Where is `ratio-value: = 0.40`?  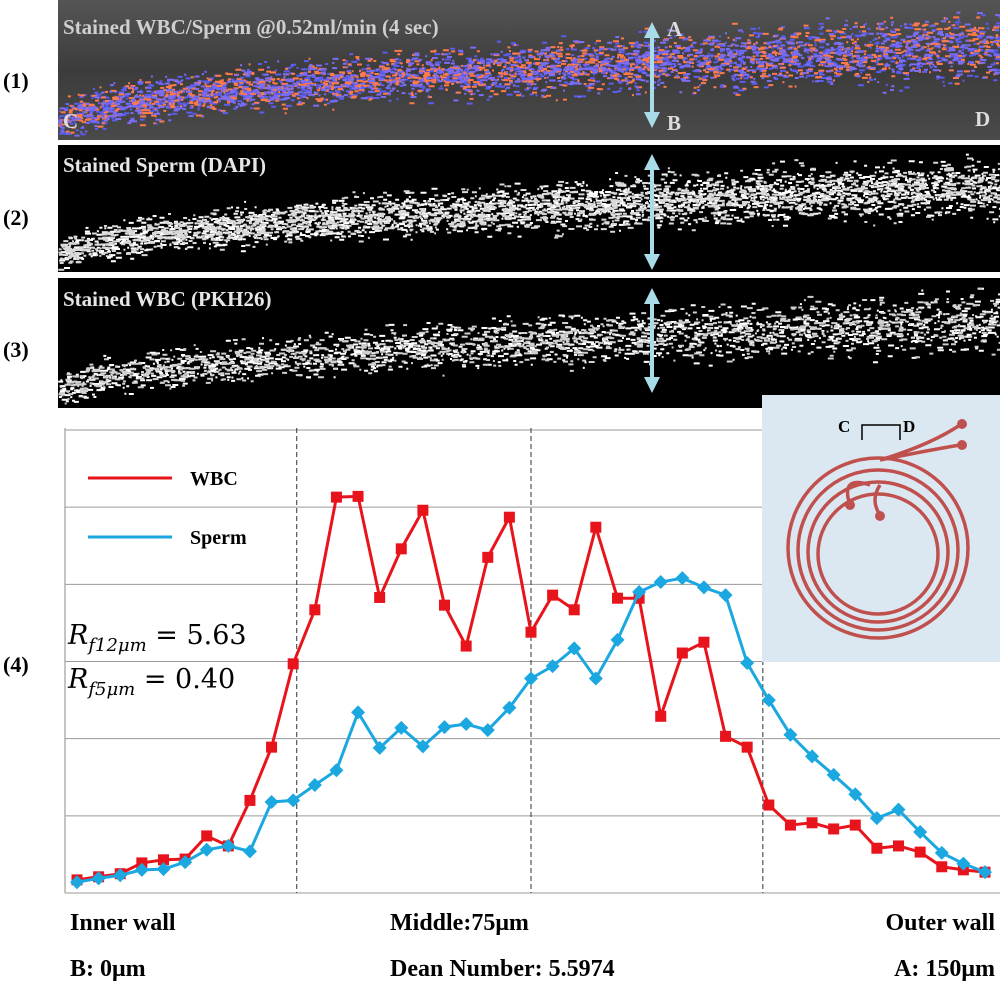 ratio-value: = 0.40 is located at coordinates (185, 679).